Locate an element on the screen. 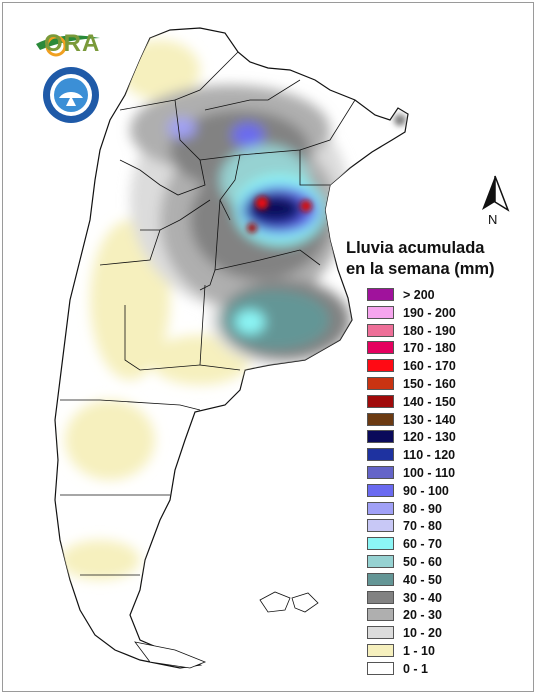  legend-item: 80 - 90 is located at coordinates (442, 509).